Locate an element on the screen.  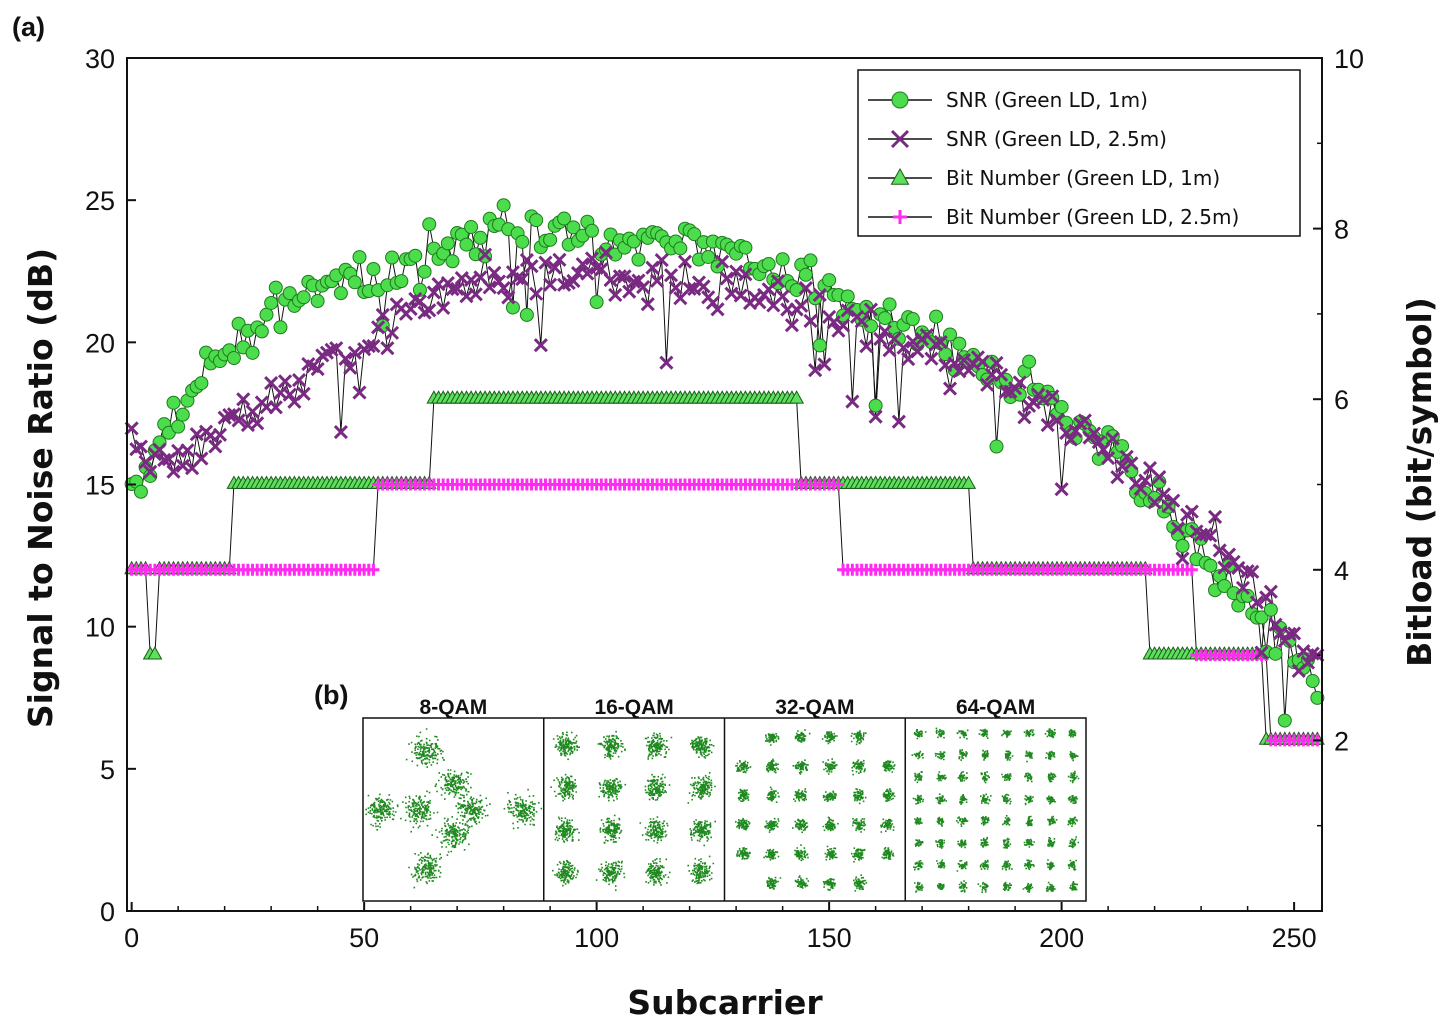
legend-marker-circle is located at coordinates (900, 100).